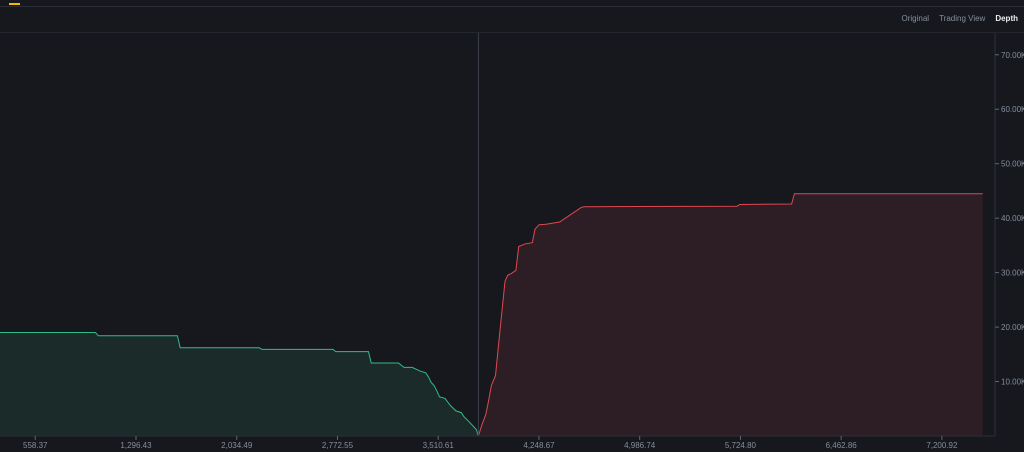  I want to click on active-tab-indicator, so click(14, 4).